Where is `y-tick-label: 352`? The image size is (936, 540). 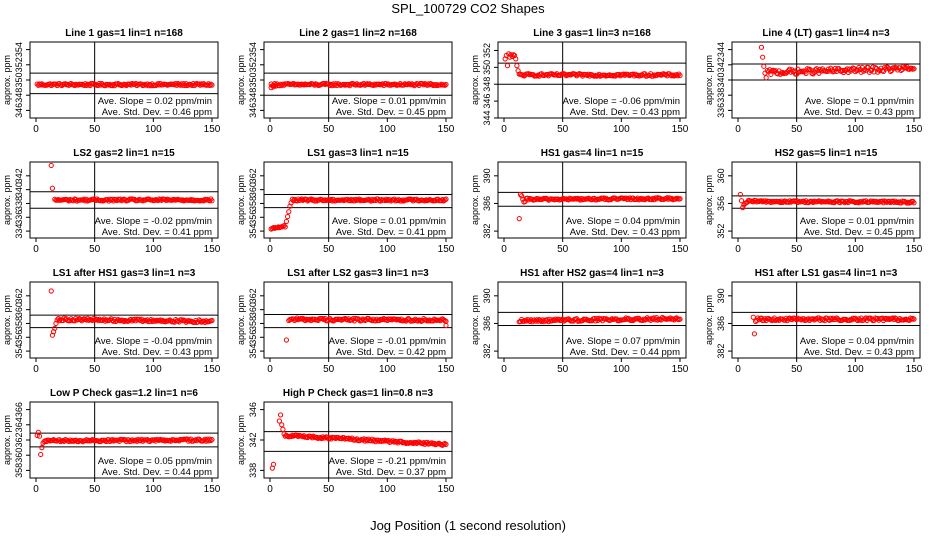
y-tick-label: 352 is located at coordinates (253, 64).